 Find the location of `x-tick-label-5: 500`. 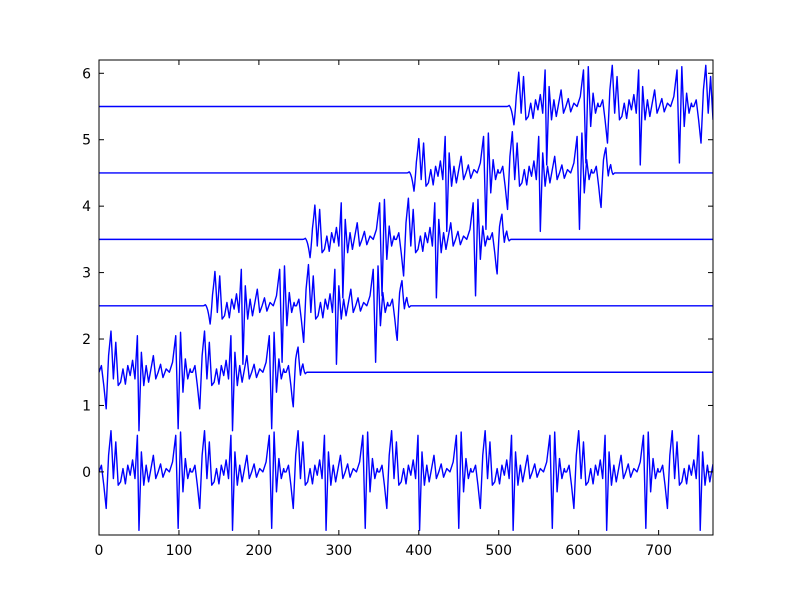

x-tick-label-5: 500 is located at coordinates (498, 551).